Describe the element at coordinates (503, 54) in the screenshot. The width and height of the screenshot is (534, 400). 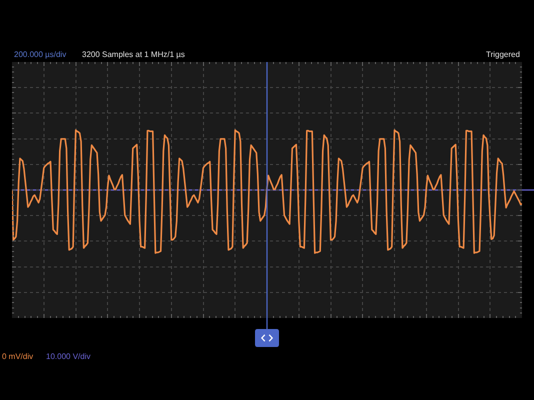
I see `text: Triggered` at that location.